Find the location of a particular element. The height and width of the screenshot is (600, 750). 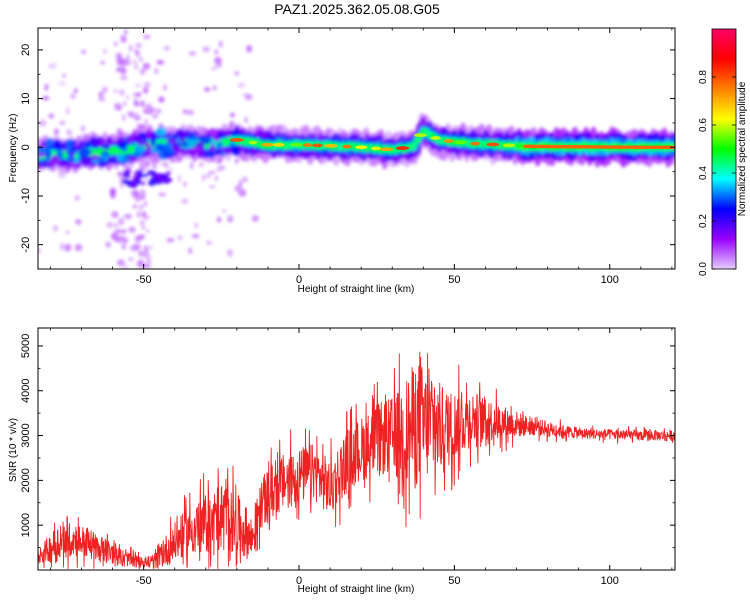

bottom-y-tick-label: 3000 is located at coordinates (26, 435).